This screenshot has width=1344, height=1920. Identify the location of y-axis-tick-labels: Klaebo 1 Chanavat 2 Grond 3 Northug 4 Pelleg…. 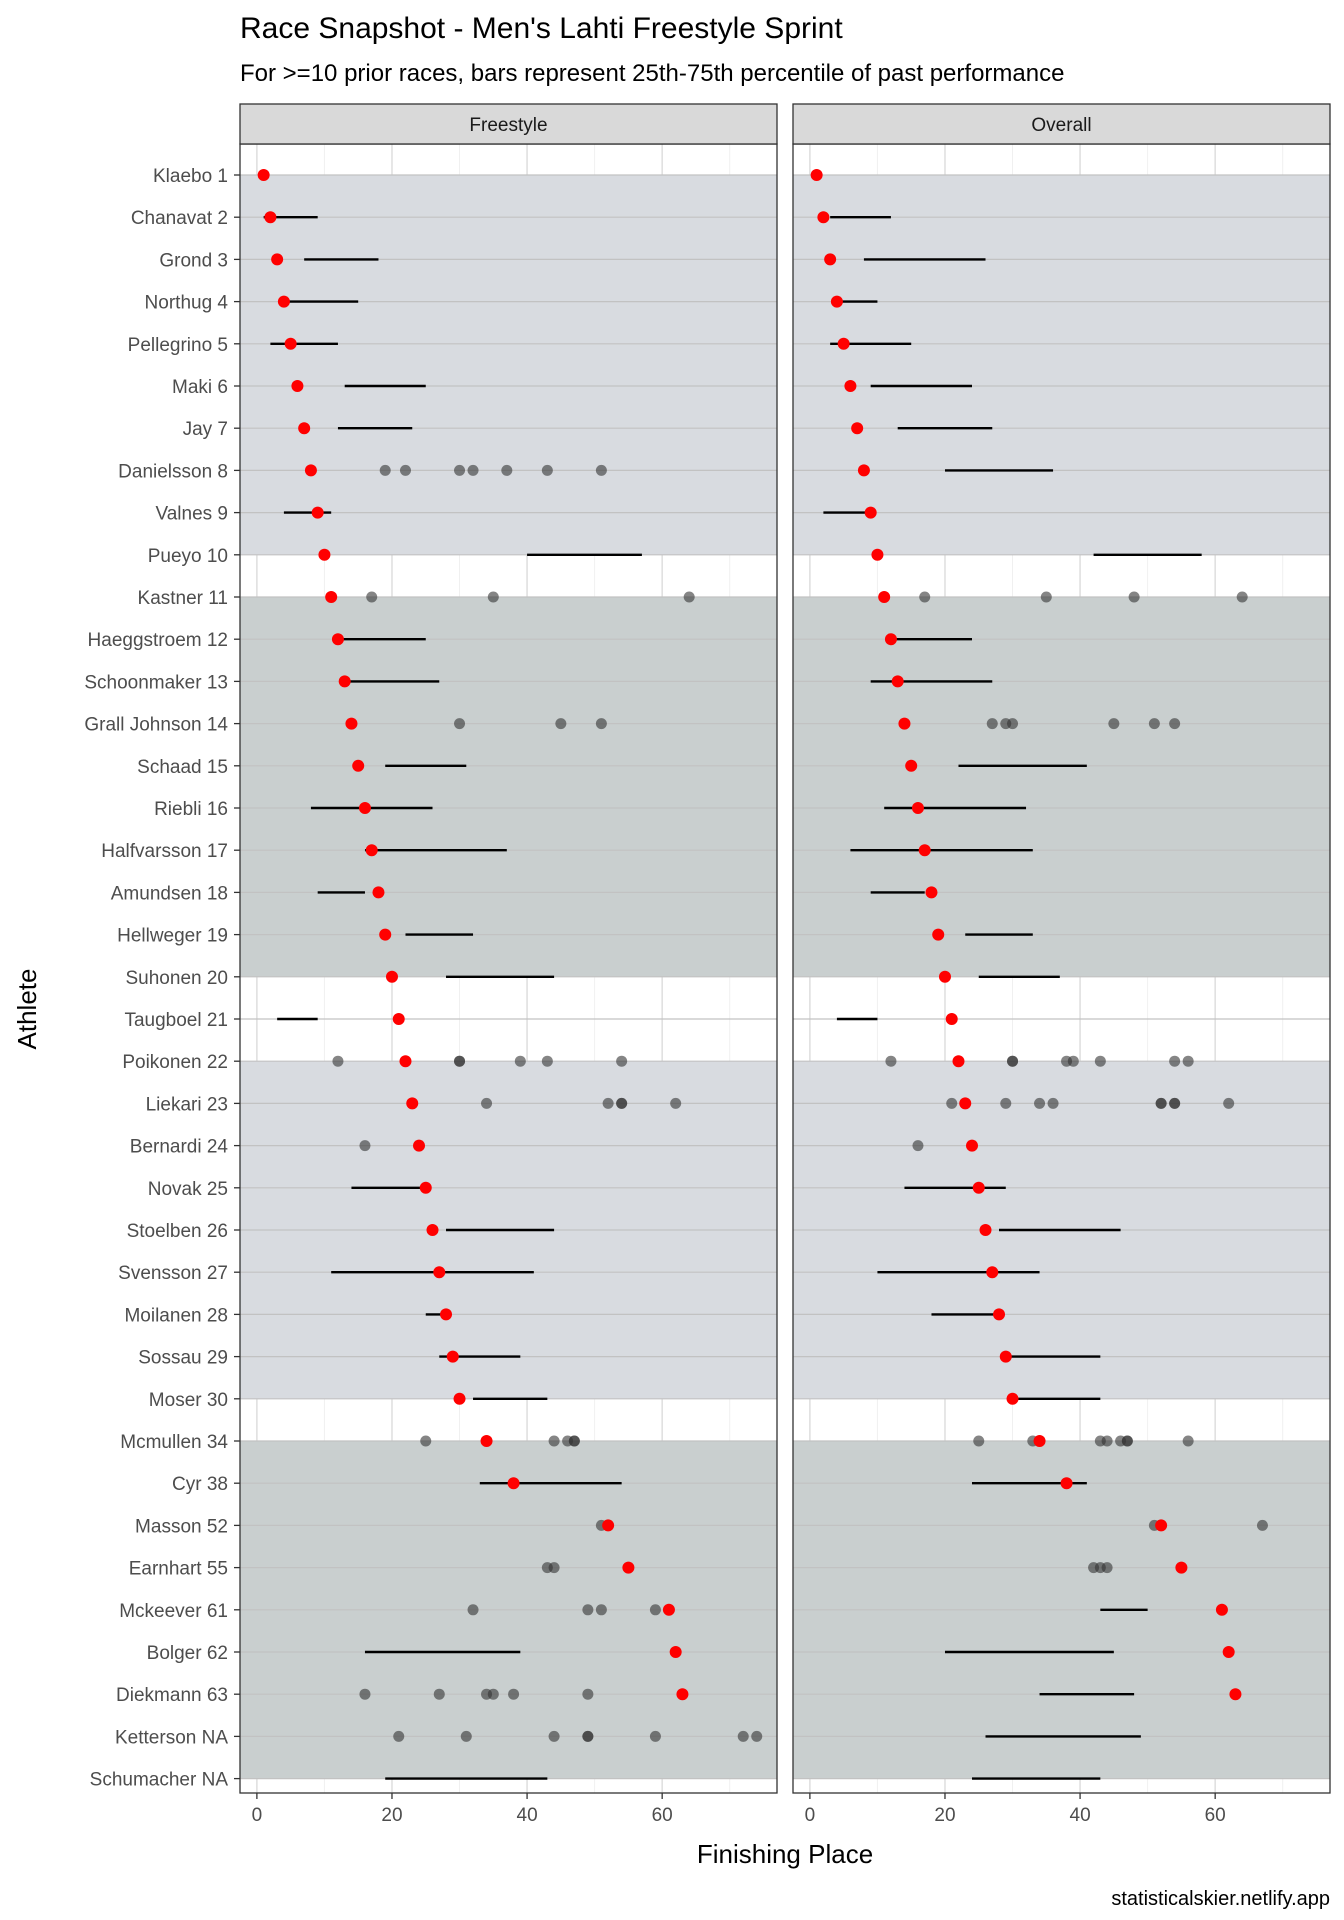
(162, 978).